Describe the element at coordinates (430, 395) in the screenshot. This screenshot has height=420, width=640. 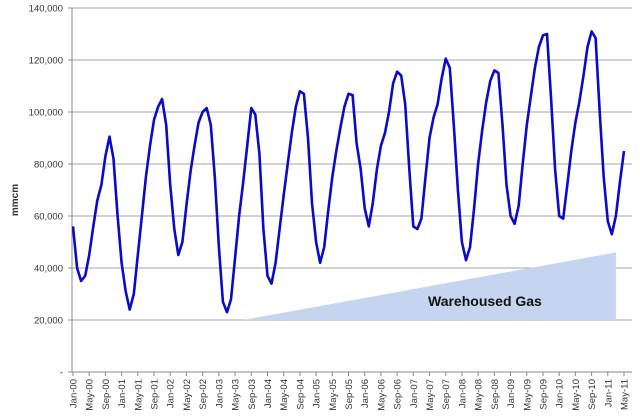
I see `x-tick-label: May-07` at that location.